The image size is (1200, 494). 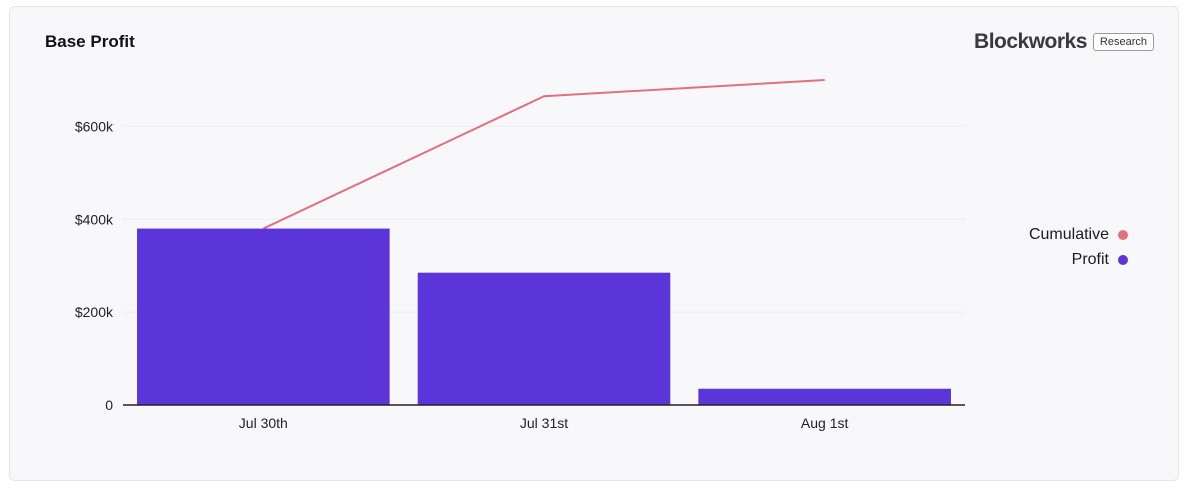 I want to click on brand-logo: Blockworks, so click(x=1030, y=41).